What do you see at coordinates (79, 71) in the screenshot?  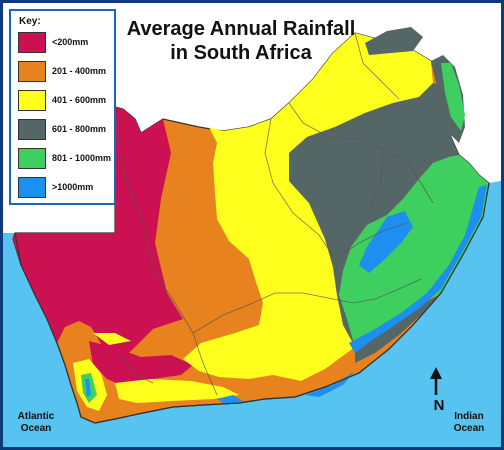 I see `legend-label: 201 - 400mm` at bounding box center [79, 71].